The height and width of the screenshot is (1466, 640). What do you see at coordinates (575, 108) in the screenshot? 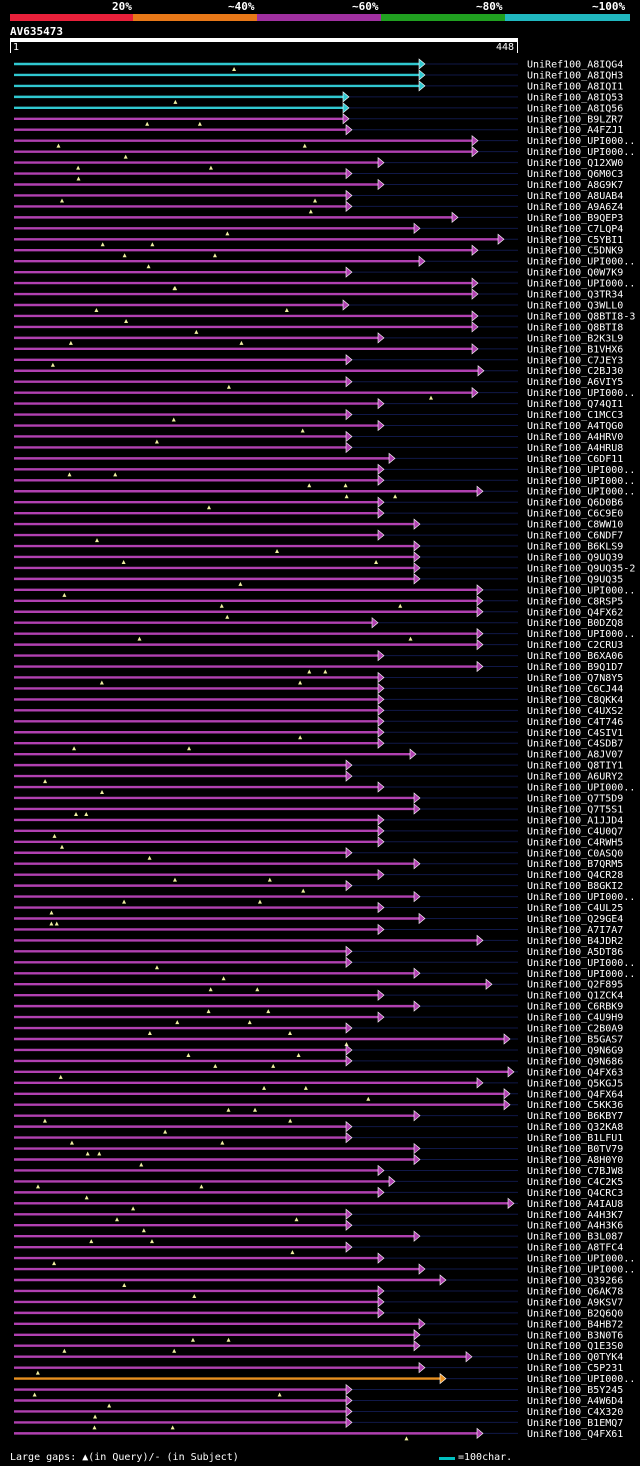
I see `hit-label: UniRef100_A8IQ56` at bounding box center [575, 108].